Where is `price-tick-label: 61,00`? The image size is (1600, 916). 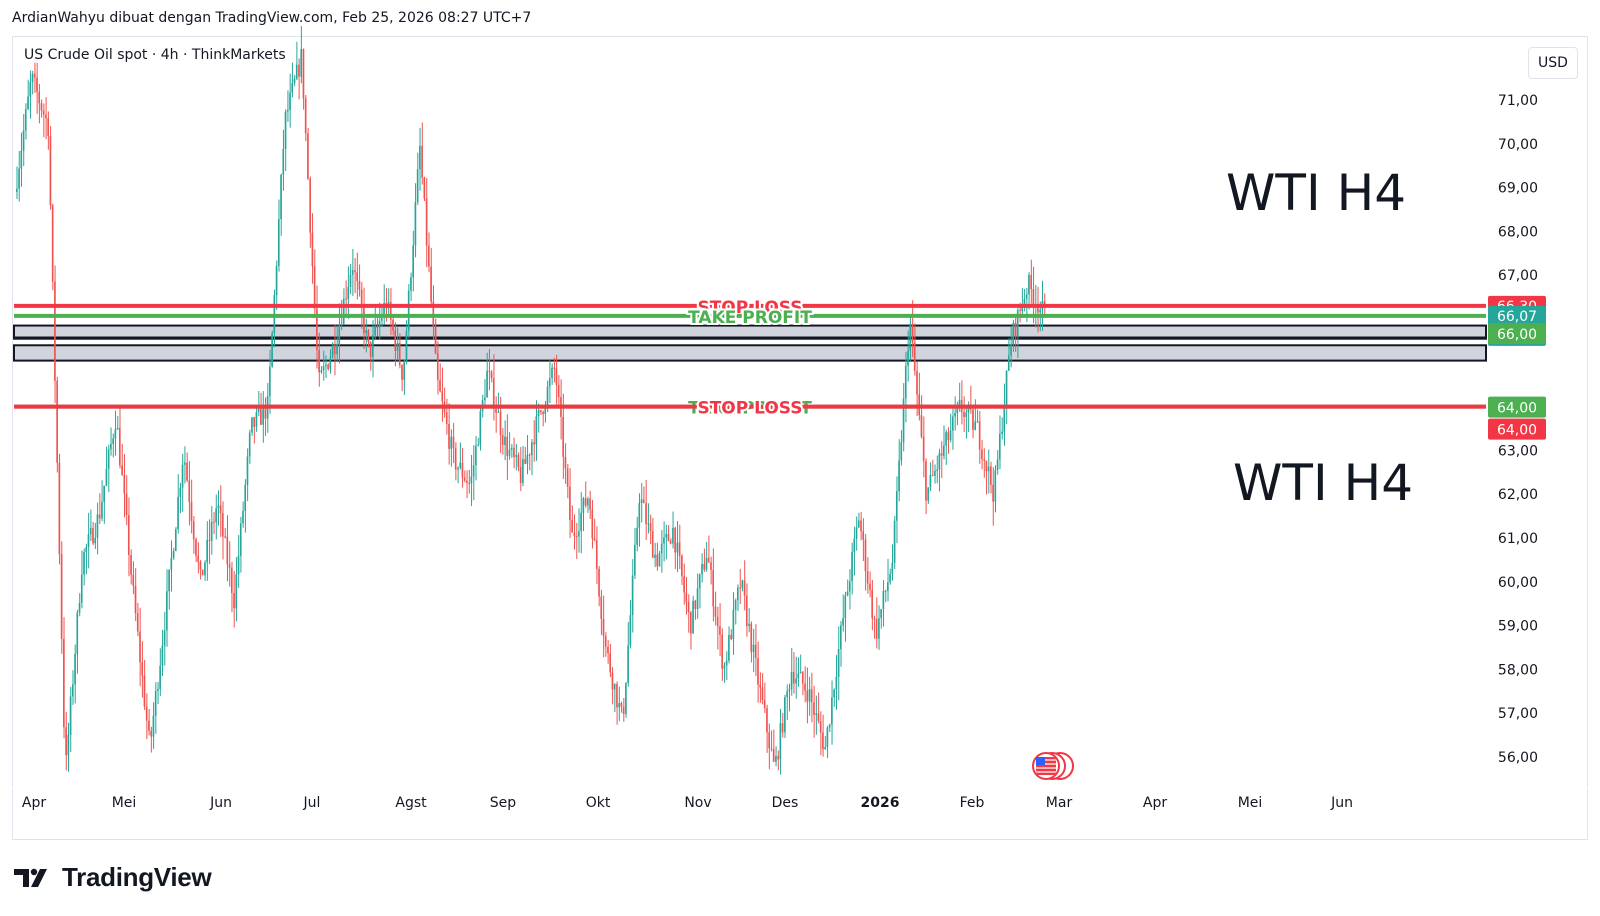
price-tick-label: 61,00 is located at coordinates (1518, 539).